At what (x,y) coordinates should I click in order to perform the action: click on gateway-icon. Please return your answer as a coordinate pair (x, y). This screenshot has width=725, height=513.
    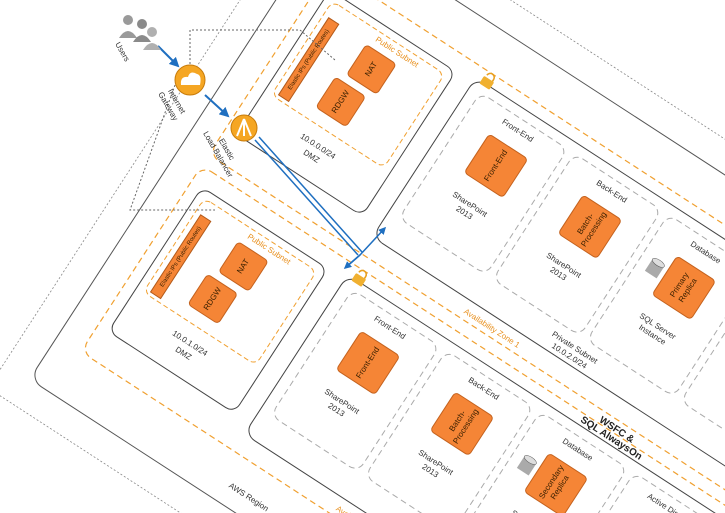
    Looking at the image, I should click on (190, 80).